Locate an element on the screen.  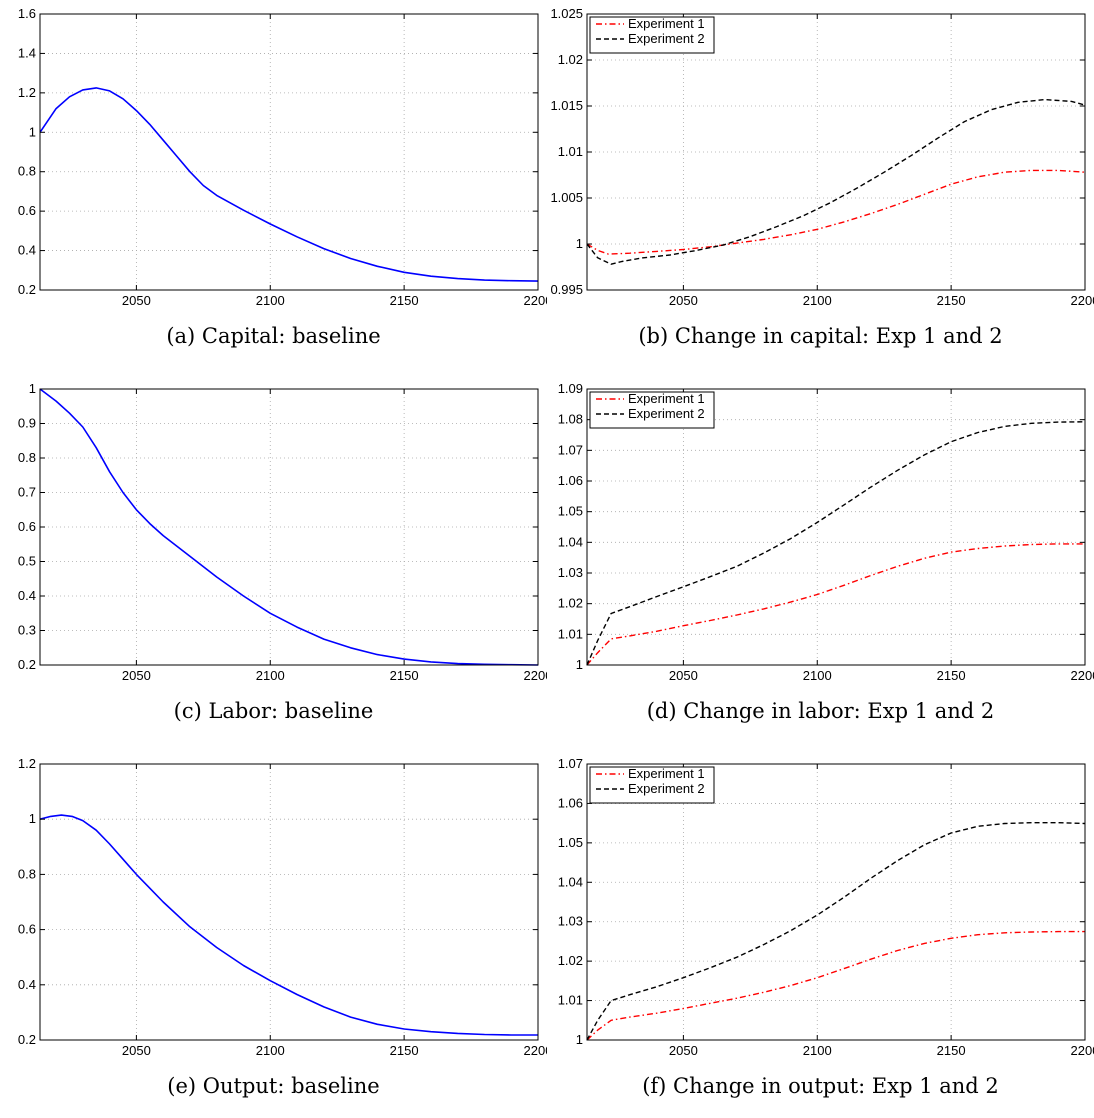
y-tick-label: 1.2 is located at coordinates (27, 763).